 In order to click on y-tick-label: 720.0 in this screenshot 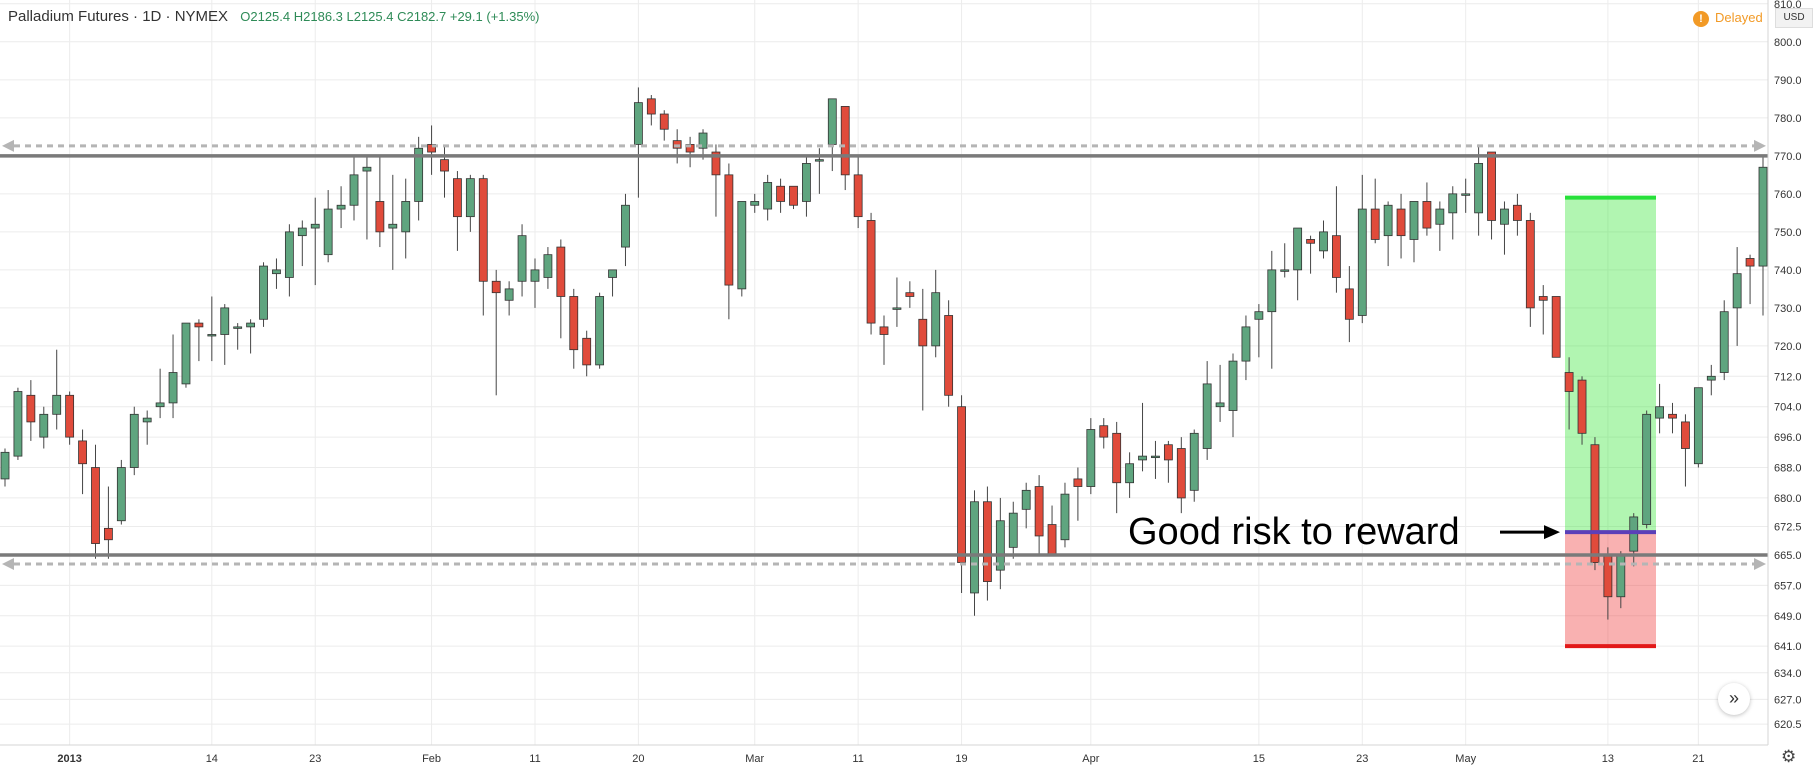, I will do `click(1788, 347)`.